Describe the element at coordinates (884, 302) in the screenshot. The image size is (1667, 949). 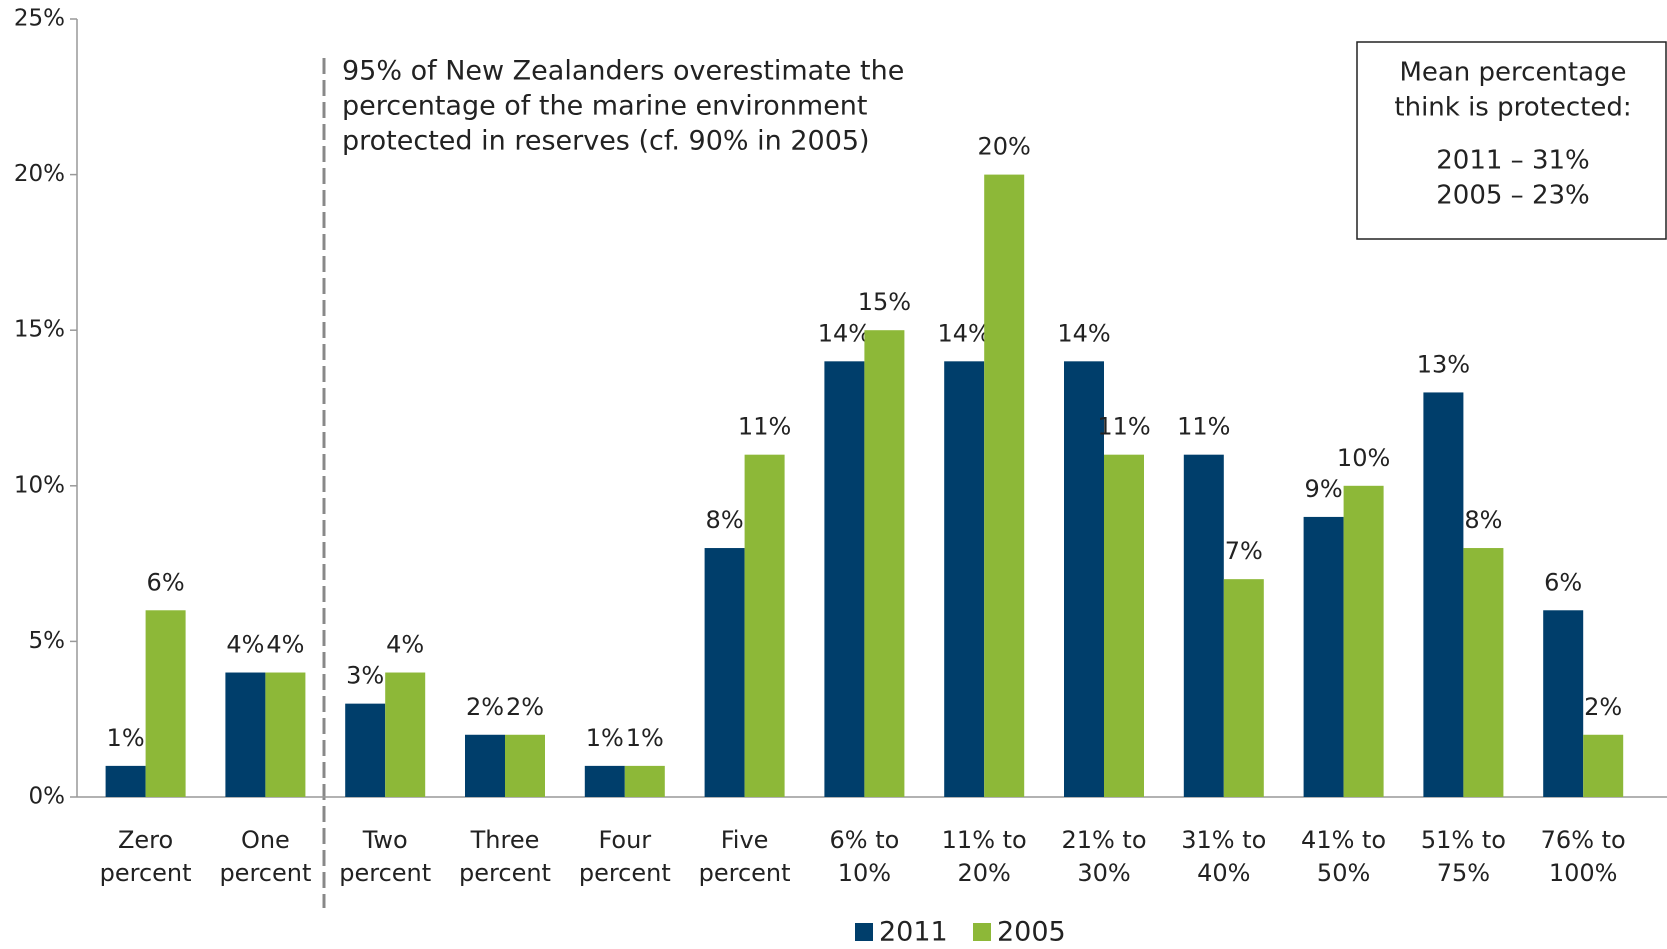
I see `data-label: 15%` at that location.